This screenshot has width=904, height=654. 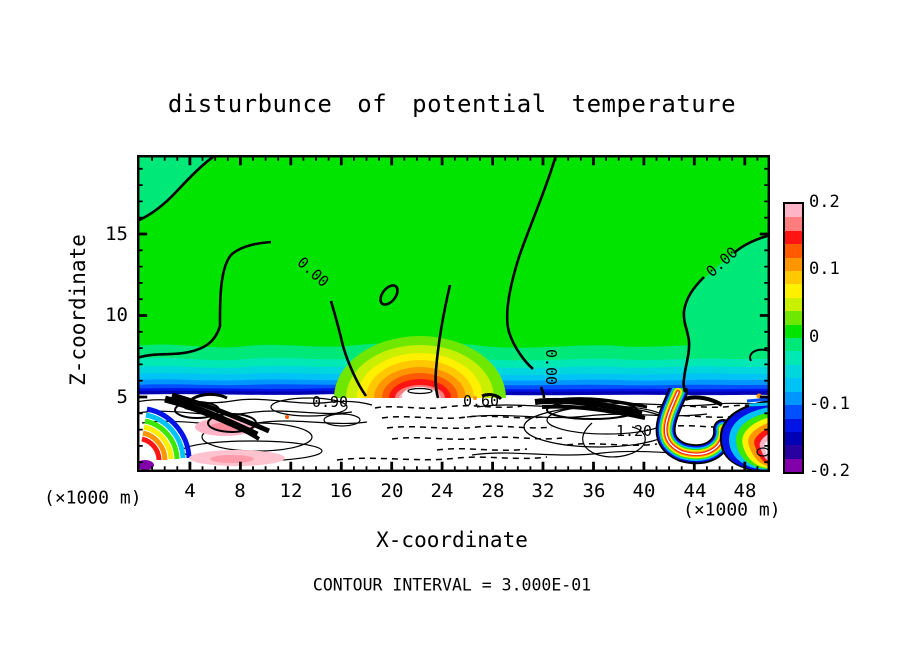 What do you see at coordinates (122, 397) in the screenshot?
I see `y-tick-label: 5` at bounding box center [122, 397].